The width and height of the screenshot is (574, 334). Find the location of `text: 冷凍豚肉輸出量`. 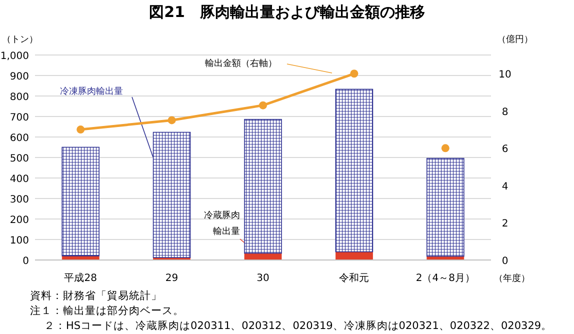

text: 冷凍豚肉輸出量 is located at coordinates (91, 91).